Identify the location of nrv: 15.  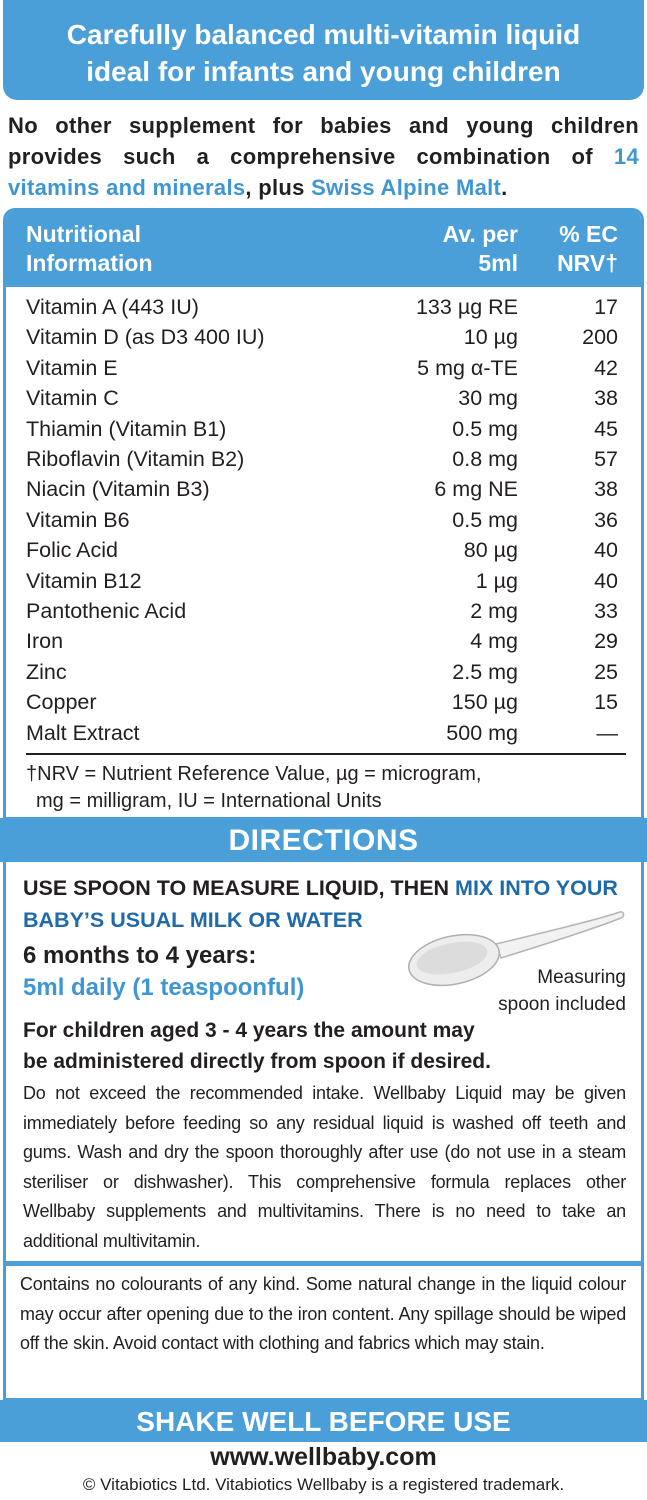
(606, 702).